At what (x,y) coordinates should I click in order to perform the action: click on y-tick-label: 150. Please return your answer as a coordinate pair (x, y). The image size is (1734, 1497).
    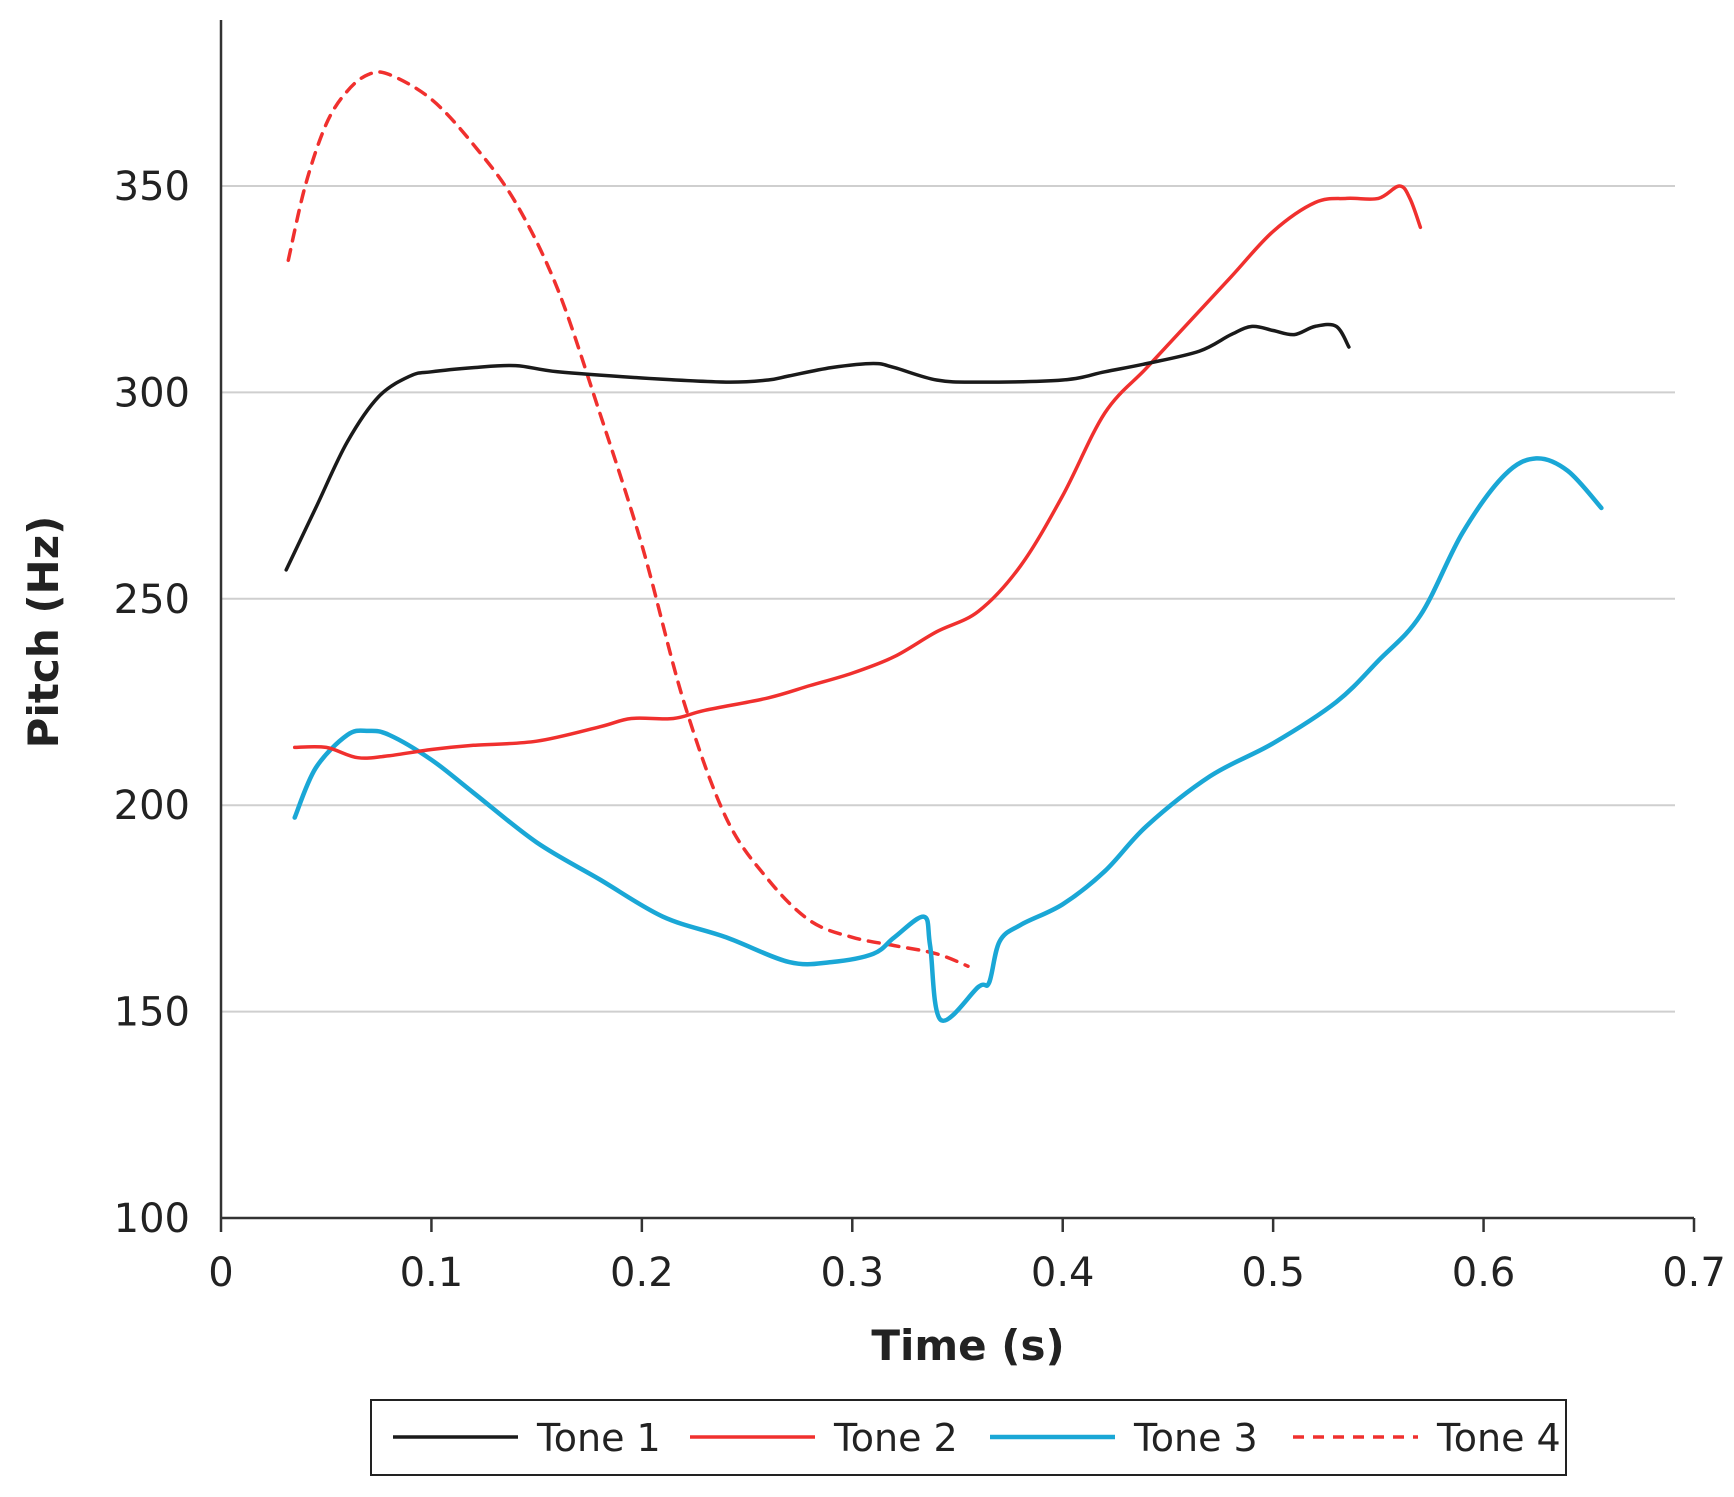
    Looking at the image, I should click on (152, 1013).